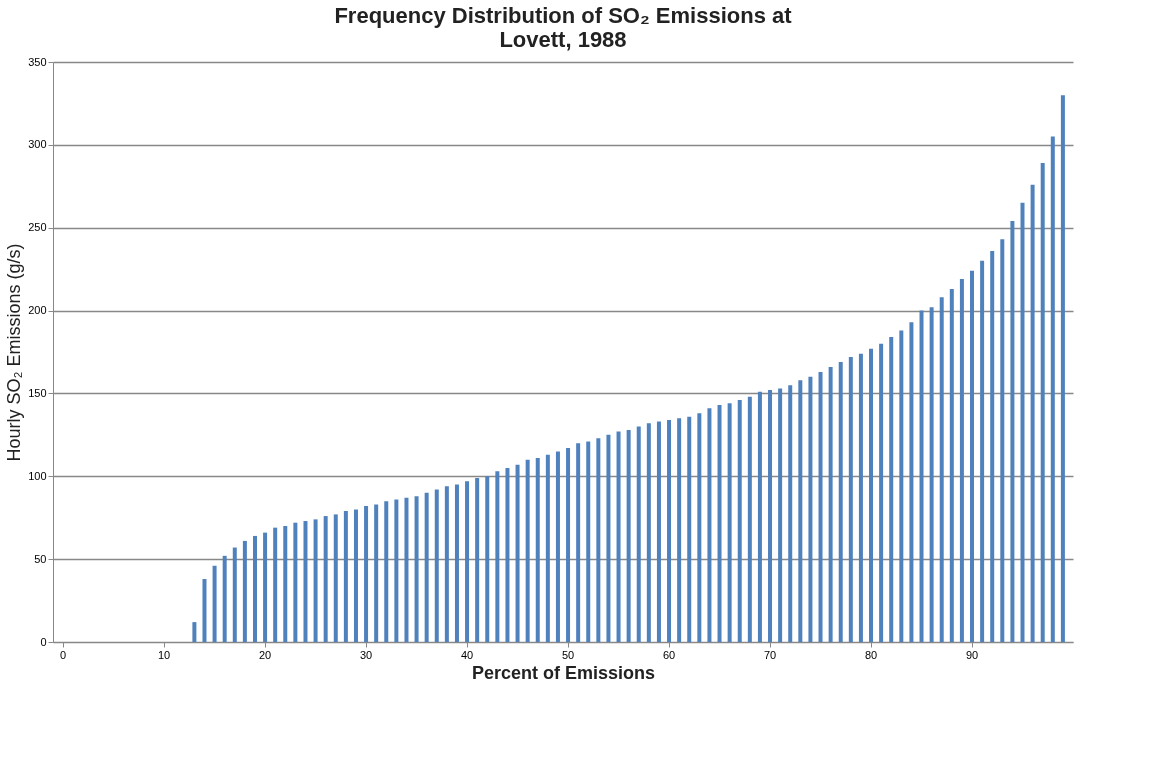  Describe the element at coordinates (37, 475) in the screenshot. I see `y-tick-label: 100` at that location.